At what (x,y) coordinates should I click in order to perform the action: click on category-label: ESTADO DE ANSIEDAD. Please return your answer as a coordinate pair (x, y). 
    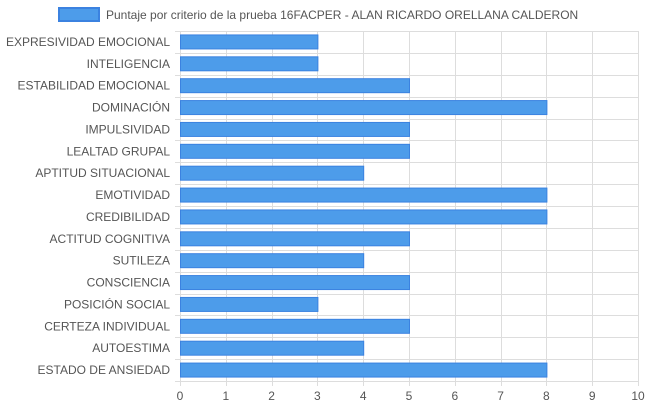
    Looking at the image, I should click on (104, 370).